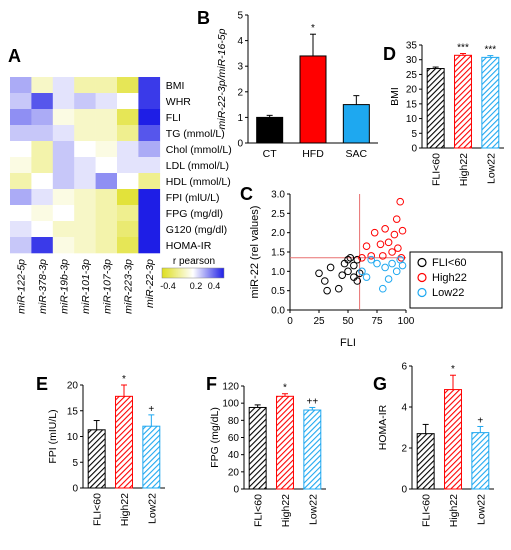  What do you see at coordinates (278, 195) in the screenshot?
I see `y-tick-label: 3.0` at bounding box center [278, 195].